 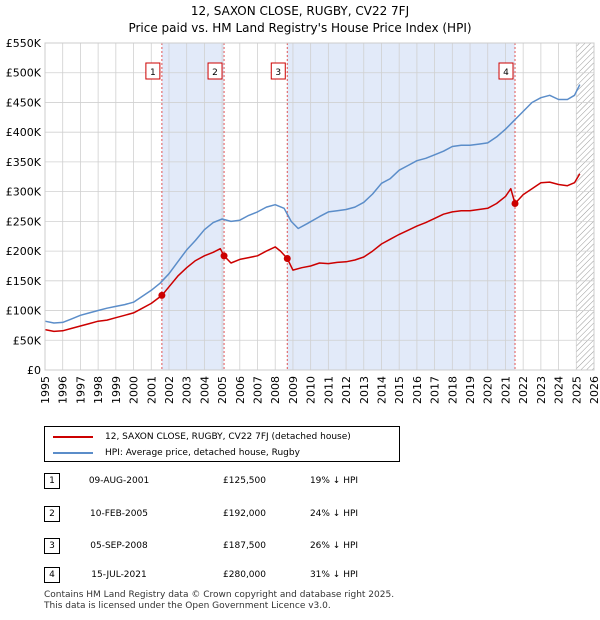 What do you see at coordinates (222, 390) in the screenshot?
I see `x-tick-label: 2005` at bounding box center [222, 390].